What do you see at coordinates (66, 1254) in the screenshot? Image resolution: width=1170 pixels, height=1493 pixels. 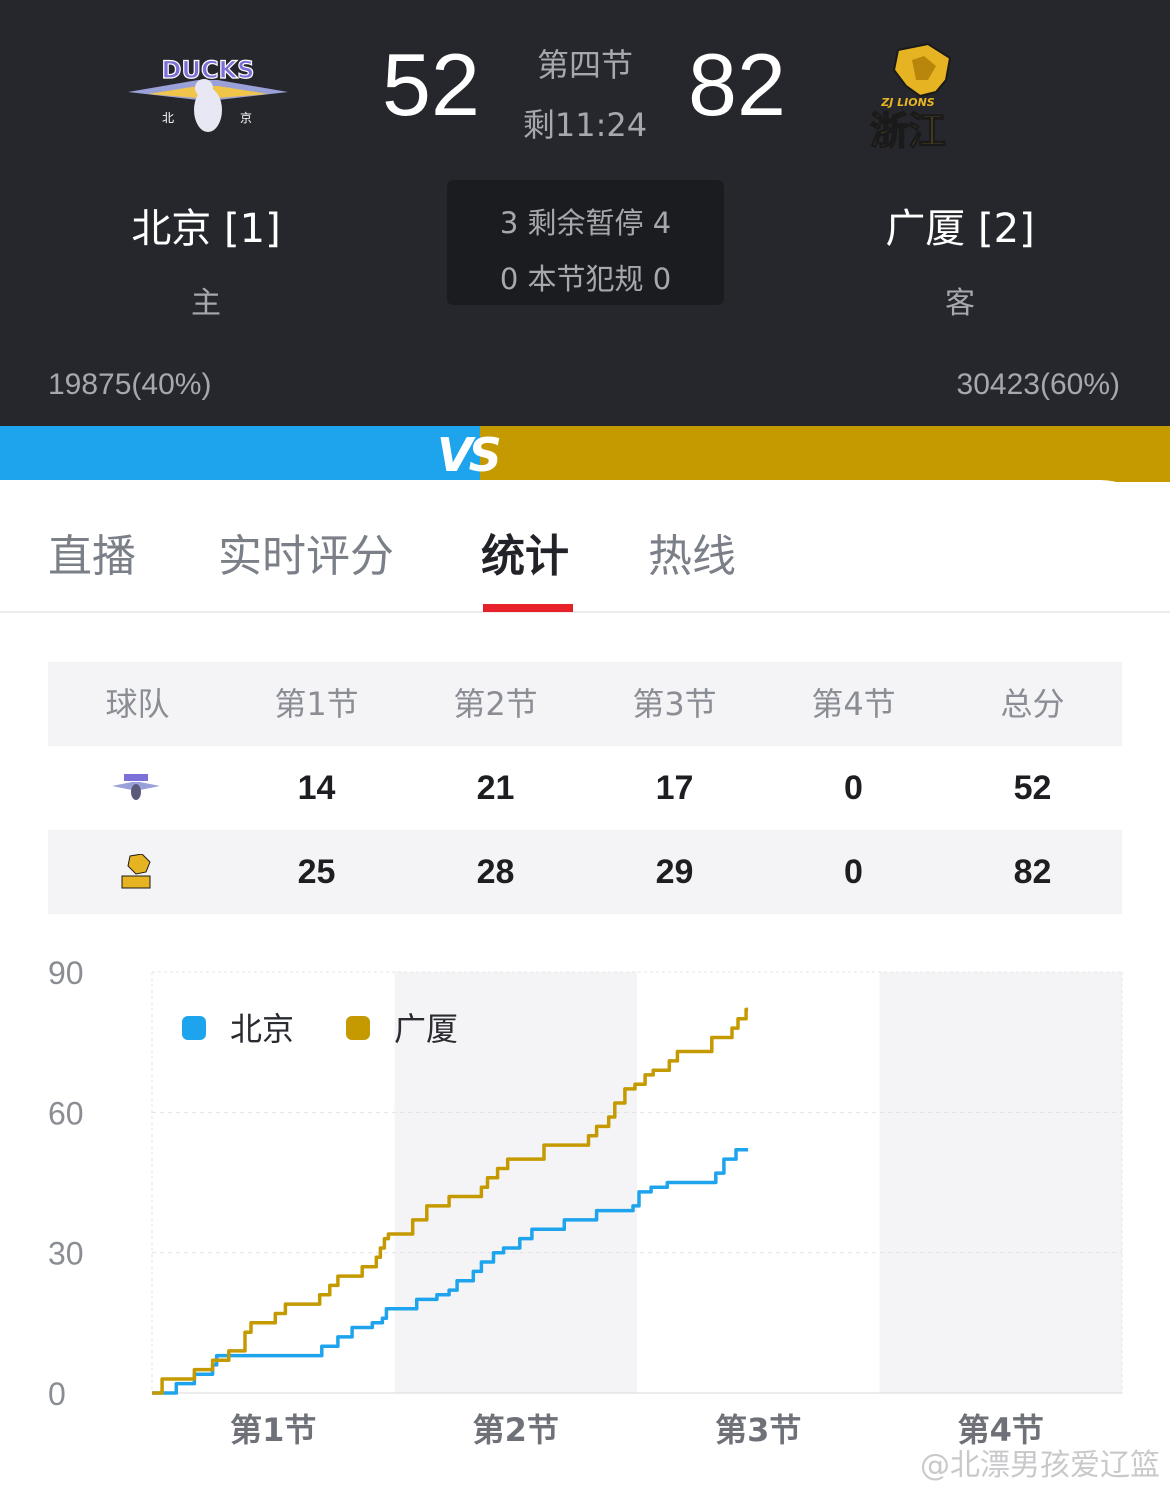 I see `y-tick-label: 30` at bounding box center [66, 1254].